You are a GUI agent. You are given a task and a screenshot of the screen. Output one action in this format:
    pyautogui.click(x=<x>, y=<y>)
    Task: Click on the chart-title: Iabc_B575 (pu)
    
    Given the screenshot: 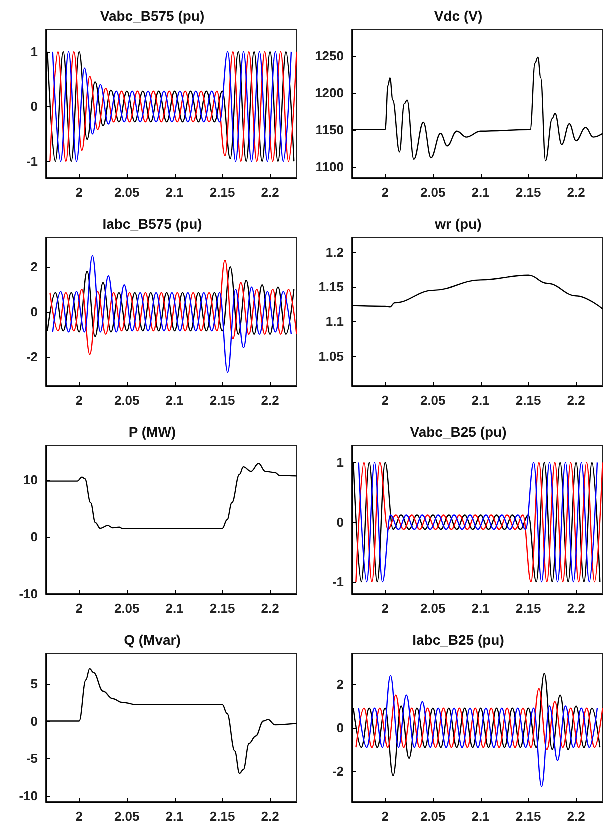 What is the action you would take?
    pyautogui.click(x=152, y=224)
    